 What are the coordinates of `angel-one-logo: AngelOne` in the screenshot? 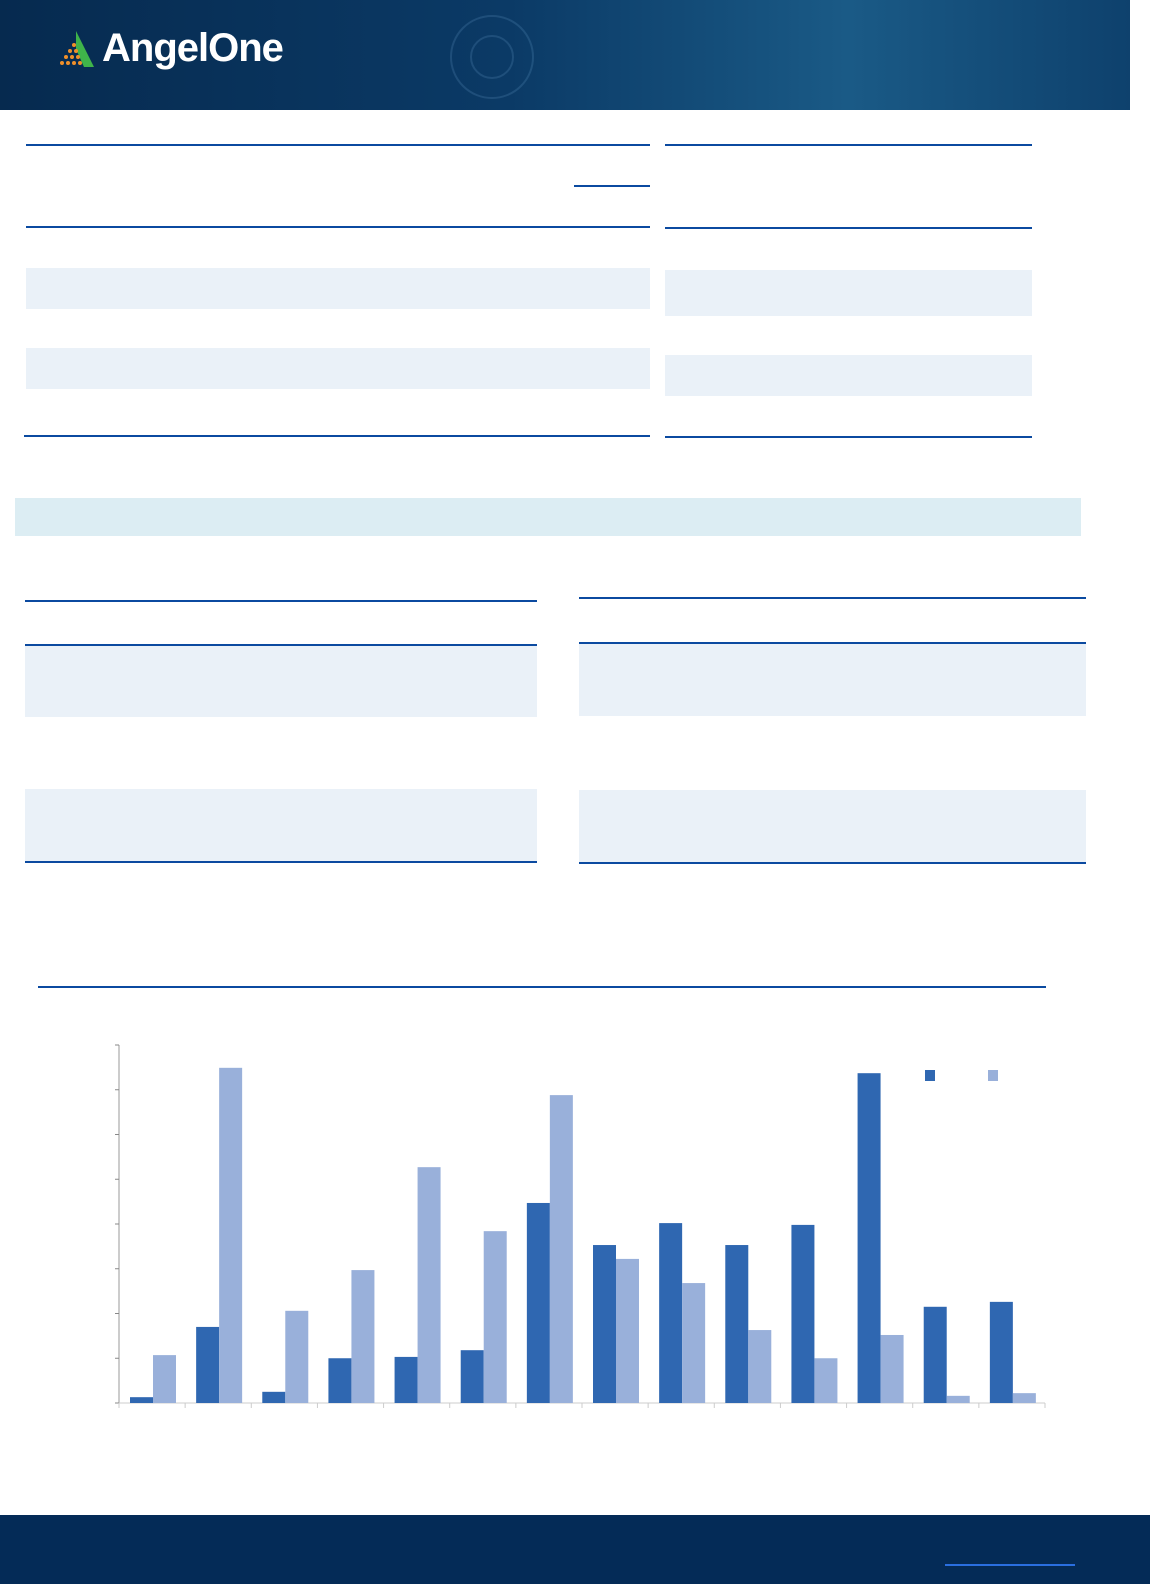 It's located at (169, 48).